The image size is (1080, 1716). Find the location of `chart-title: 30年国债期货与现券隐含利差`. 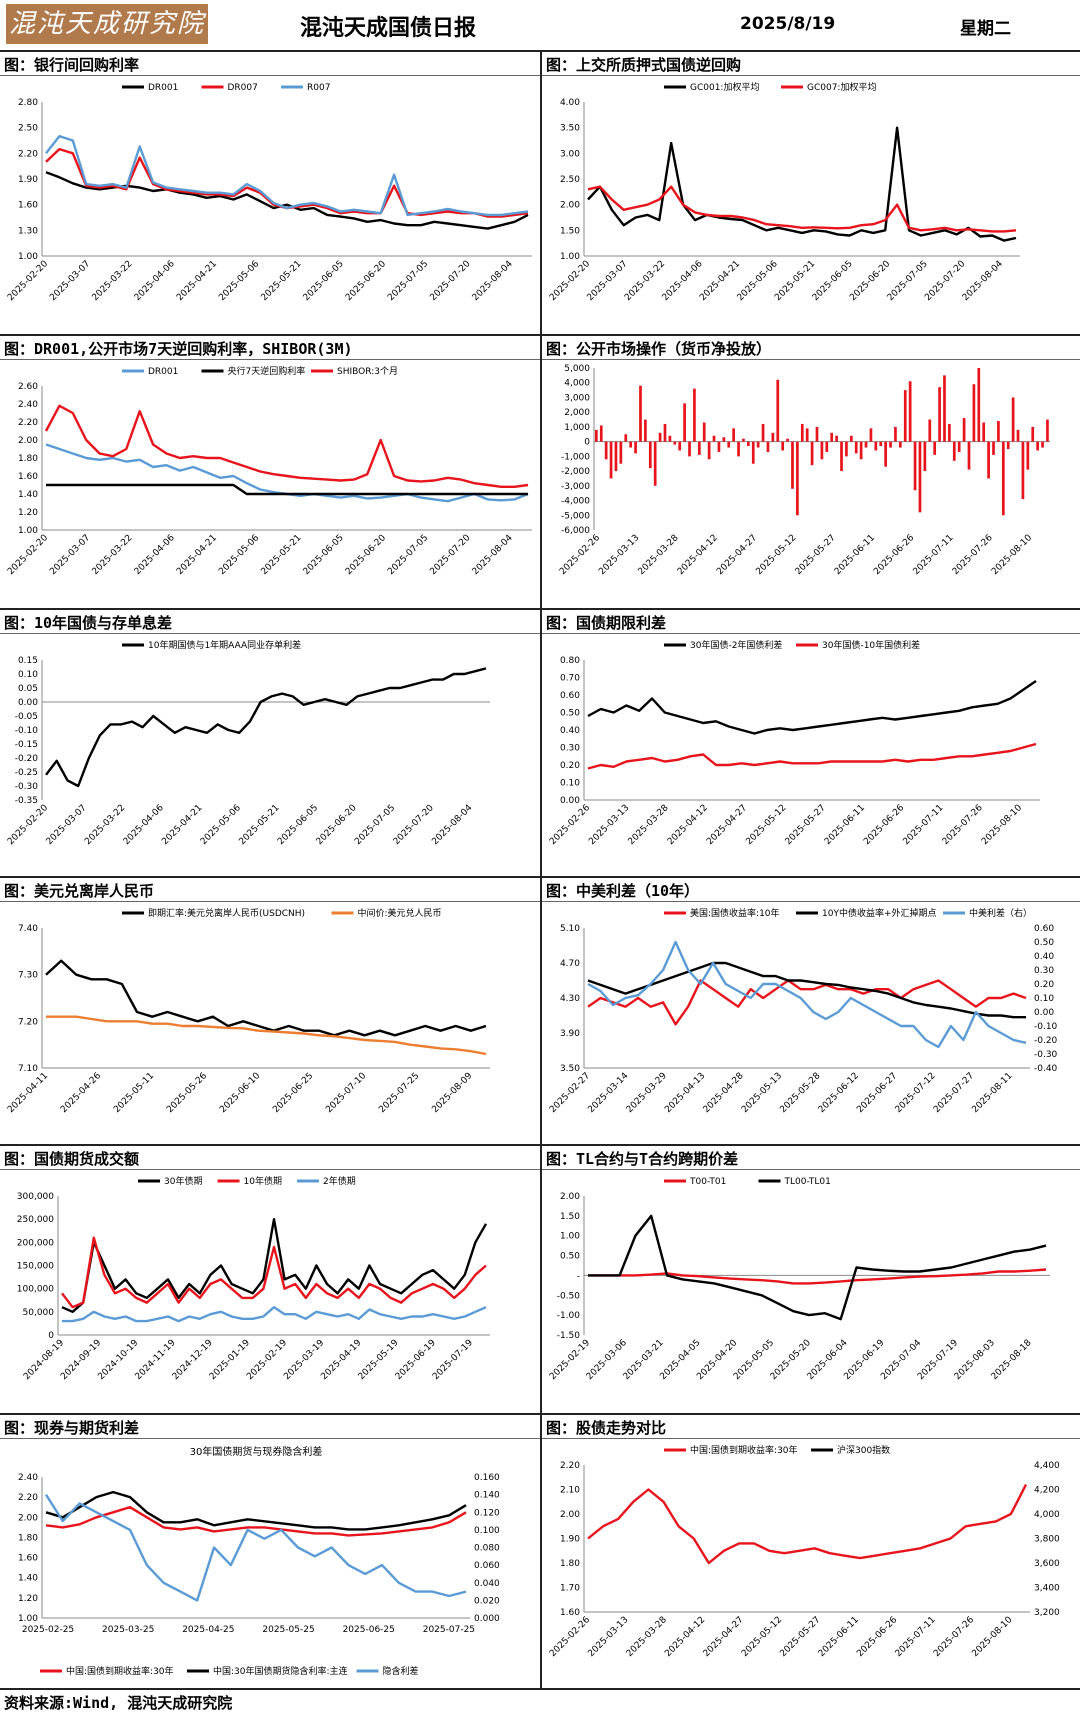

chart-title: 30年国债期货与现券隐含利差 is located at coordinates (256, 1451).